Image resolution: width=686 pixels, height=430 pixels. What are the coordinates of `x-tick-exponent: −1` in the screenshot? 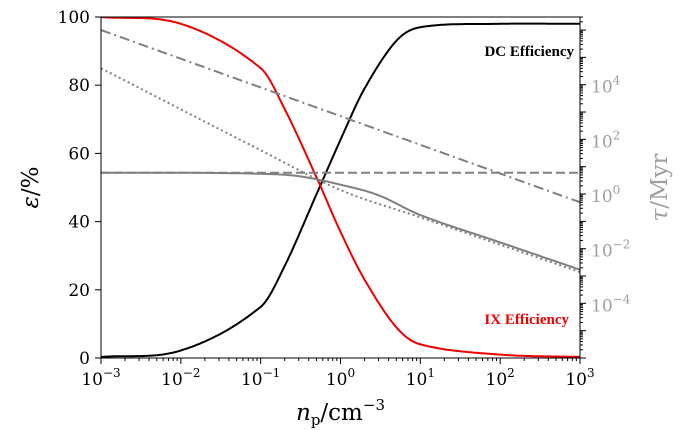 It's located at (272, 373).